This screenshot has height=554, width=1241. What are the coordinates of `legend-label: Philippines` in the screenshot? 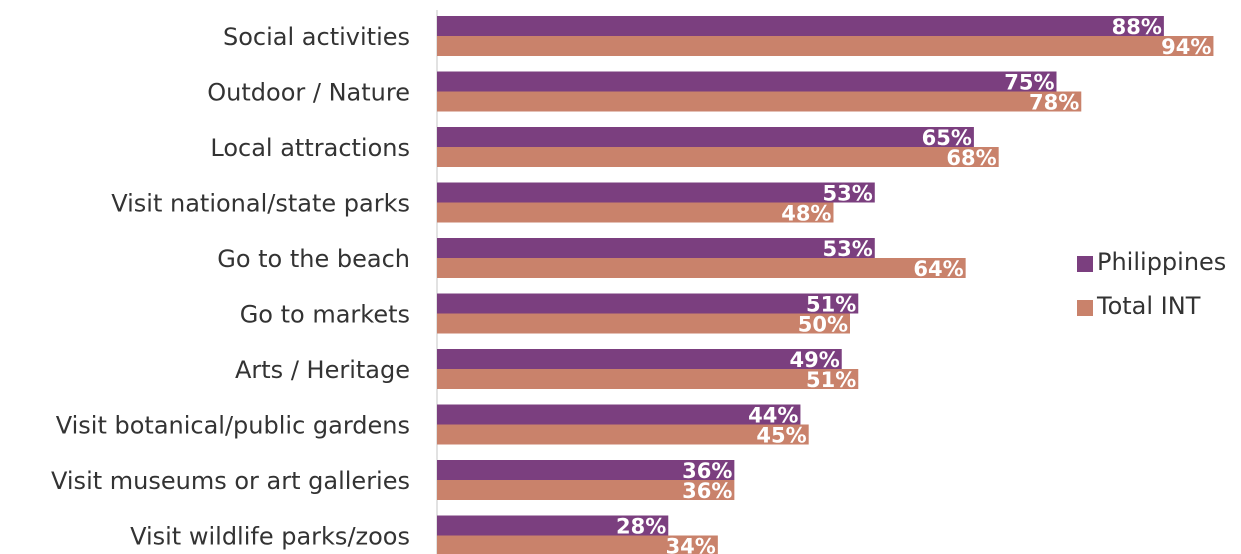 It's located at (1161, 262).